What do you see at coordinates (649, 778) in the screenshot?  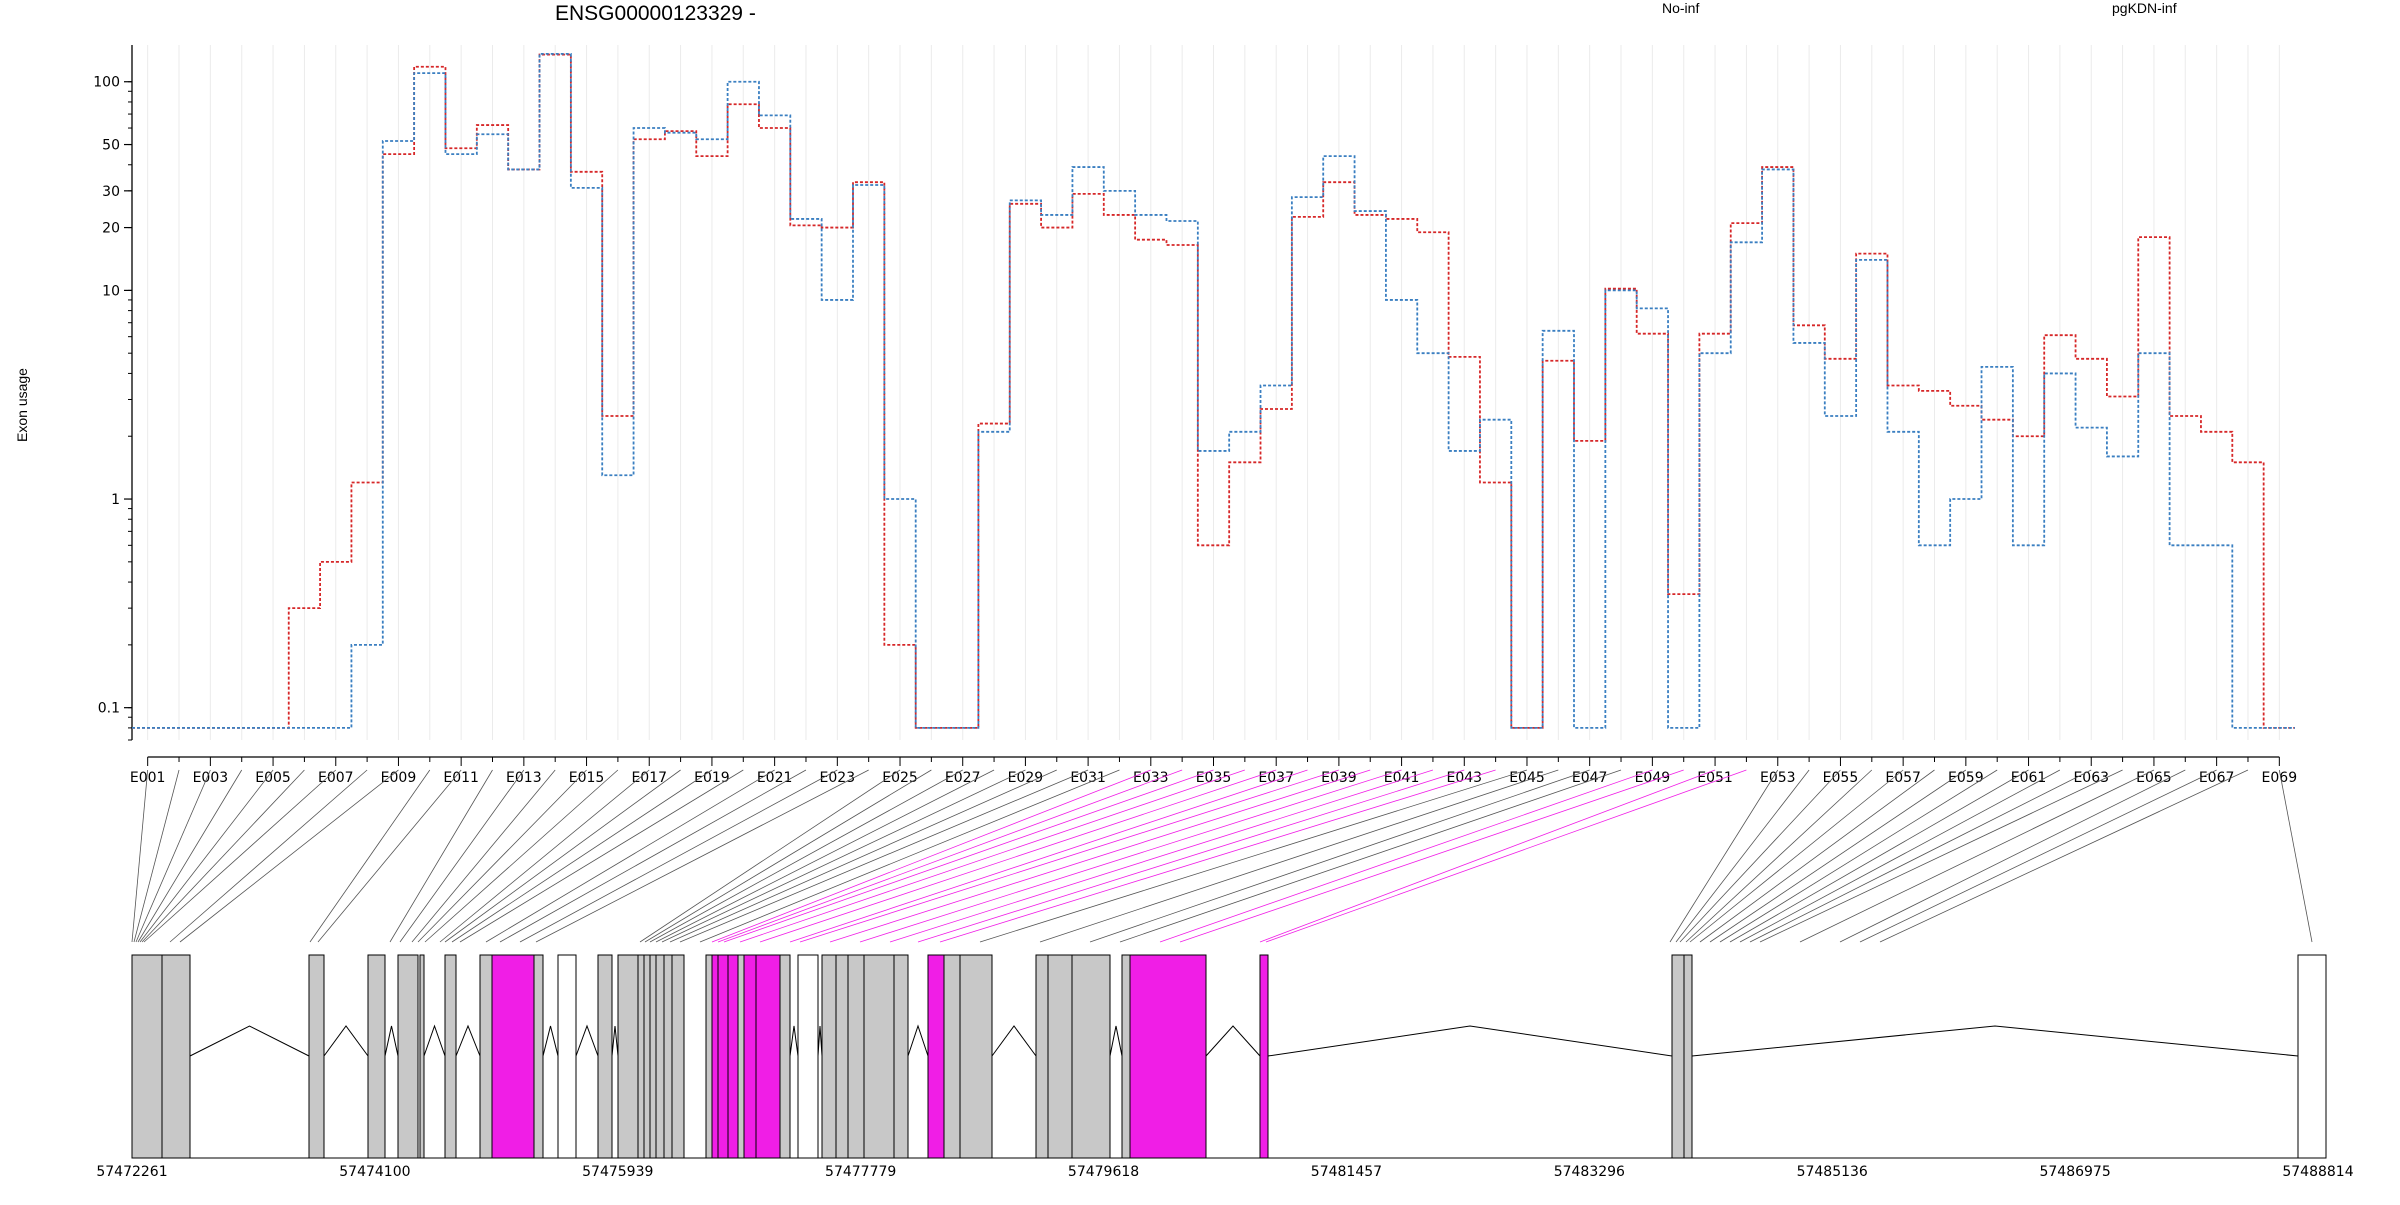 I see `x-tick-label: E017` at bounding box center [649, 778].